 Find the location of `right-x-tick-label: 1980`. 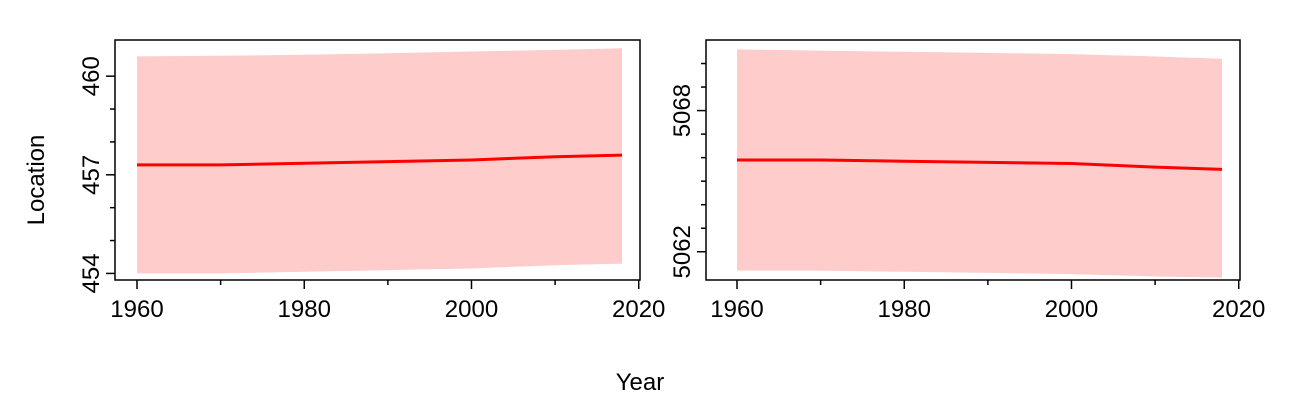

right-x-tick-label: 1980 is located at coordinates (904, 309).